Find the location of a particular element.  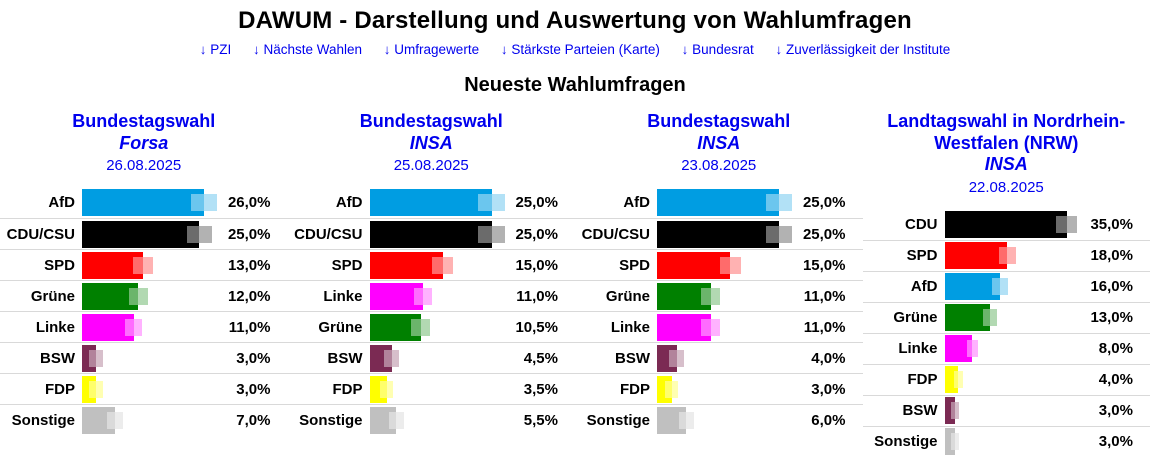

poll-row: Linke 11,0% is located at coordinates (719, 326).